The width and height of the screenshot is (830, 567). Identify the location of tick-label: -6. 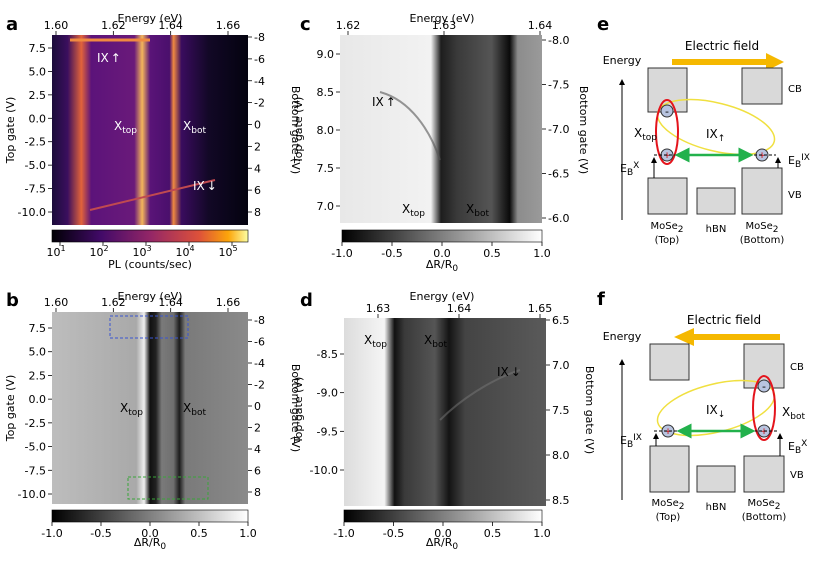
(259, 342).